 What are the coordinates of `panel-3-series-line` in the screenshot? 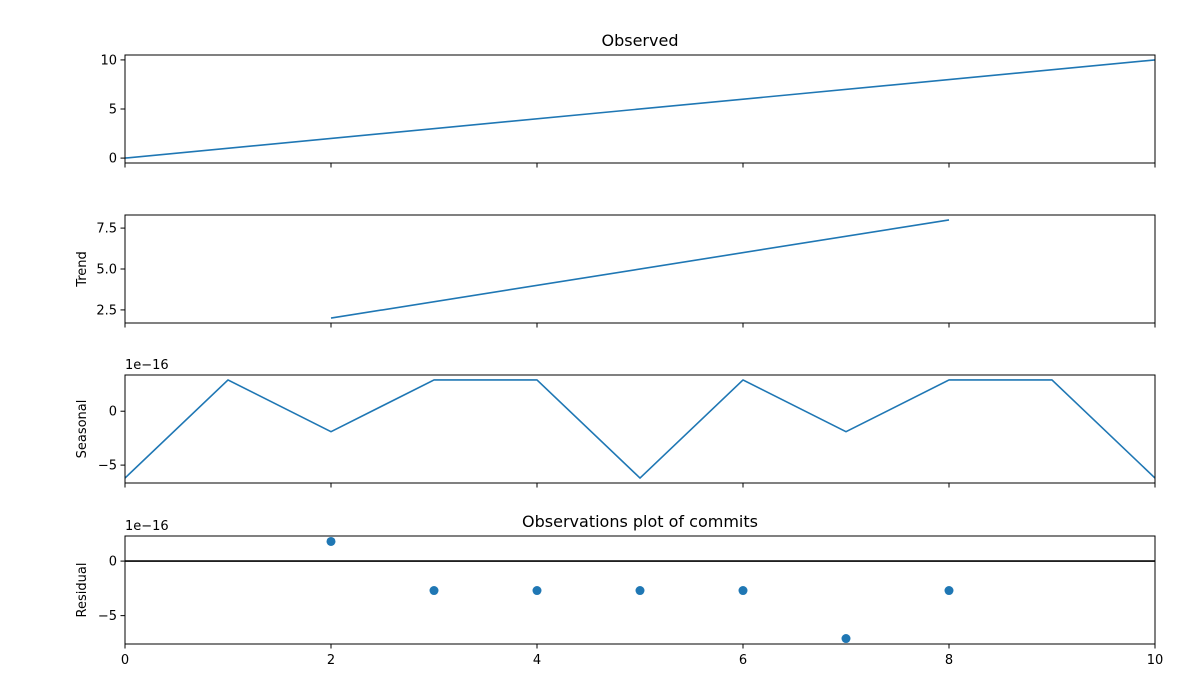 It's located at (640, 429).